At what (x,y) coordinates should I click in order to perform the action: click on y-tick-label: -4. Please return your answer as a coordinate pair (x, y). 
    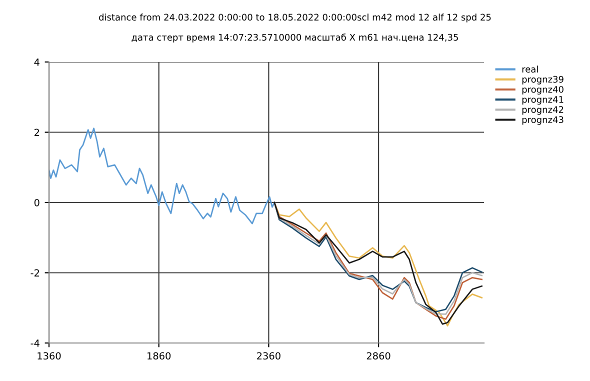
    Looking at the image, I should click on (35, 343).